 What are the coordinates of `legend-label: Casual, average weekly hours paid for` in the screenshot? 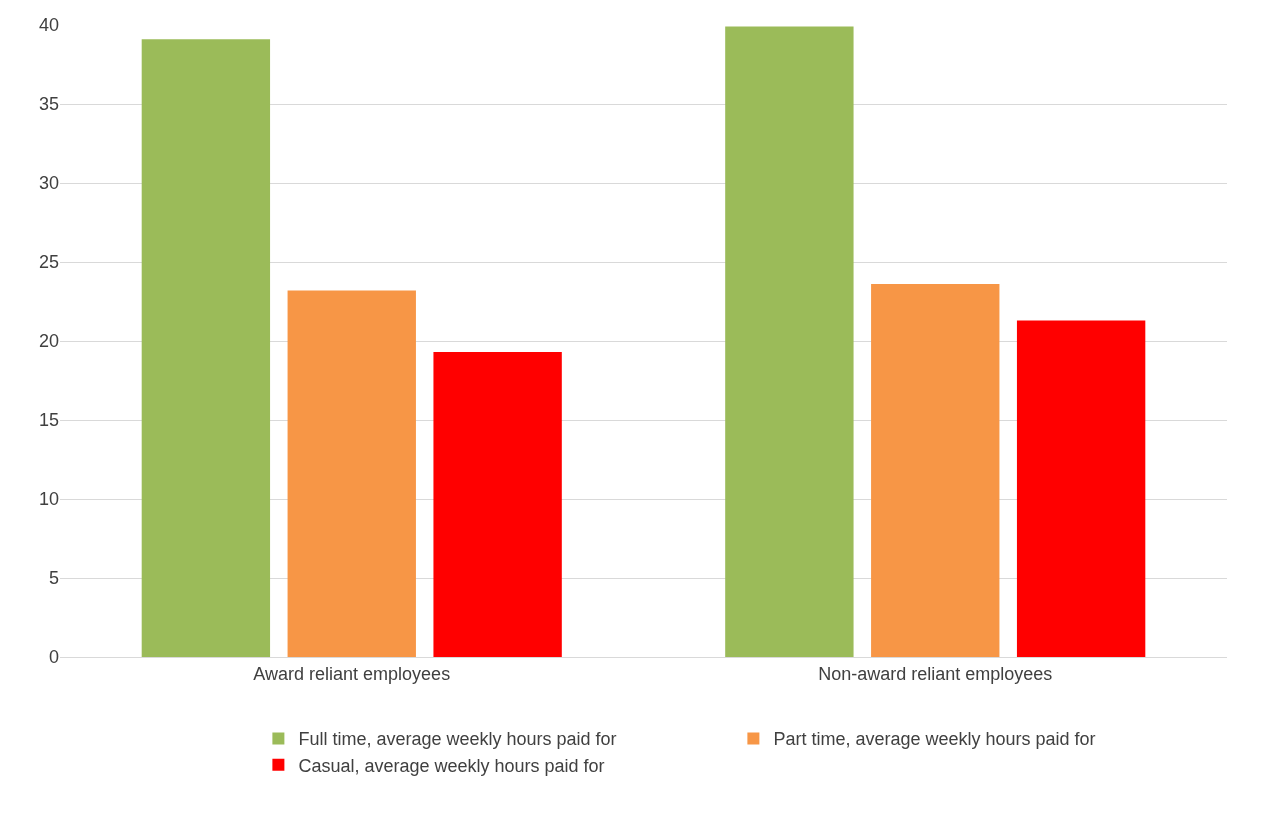 It's located at (451, 765).